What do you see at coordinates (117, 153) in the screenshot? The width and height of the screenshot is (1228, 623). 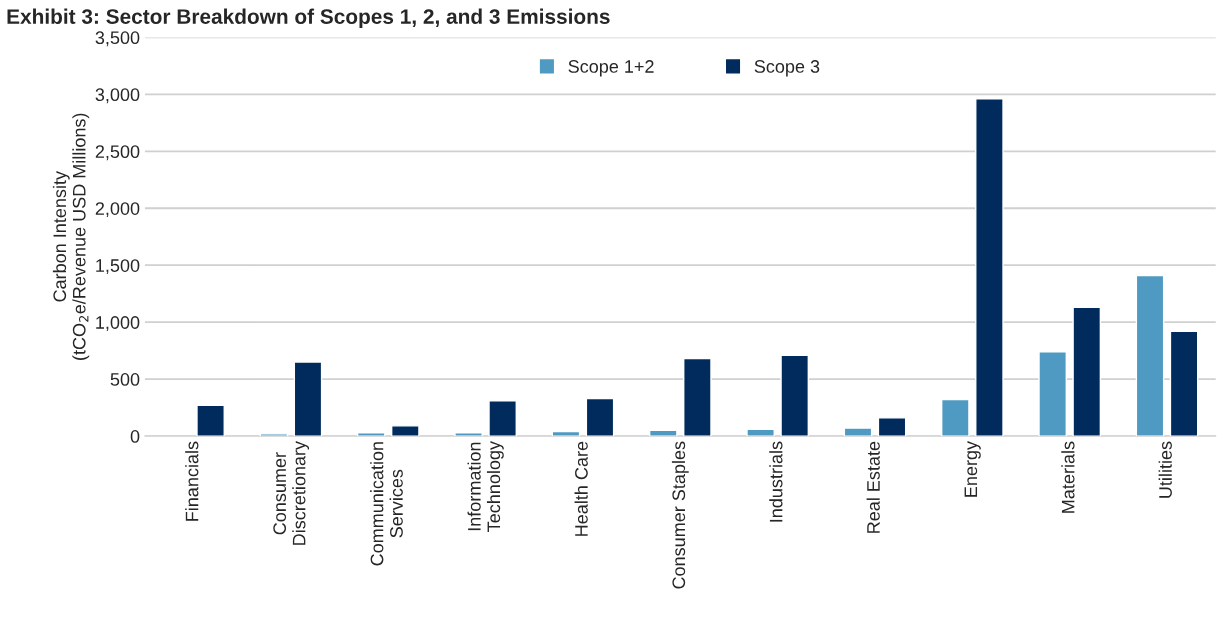 I see `y-tick-label: 2,500` at bounding box center [117, 153].